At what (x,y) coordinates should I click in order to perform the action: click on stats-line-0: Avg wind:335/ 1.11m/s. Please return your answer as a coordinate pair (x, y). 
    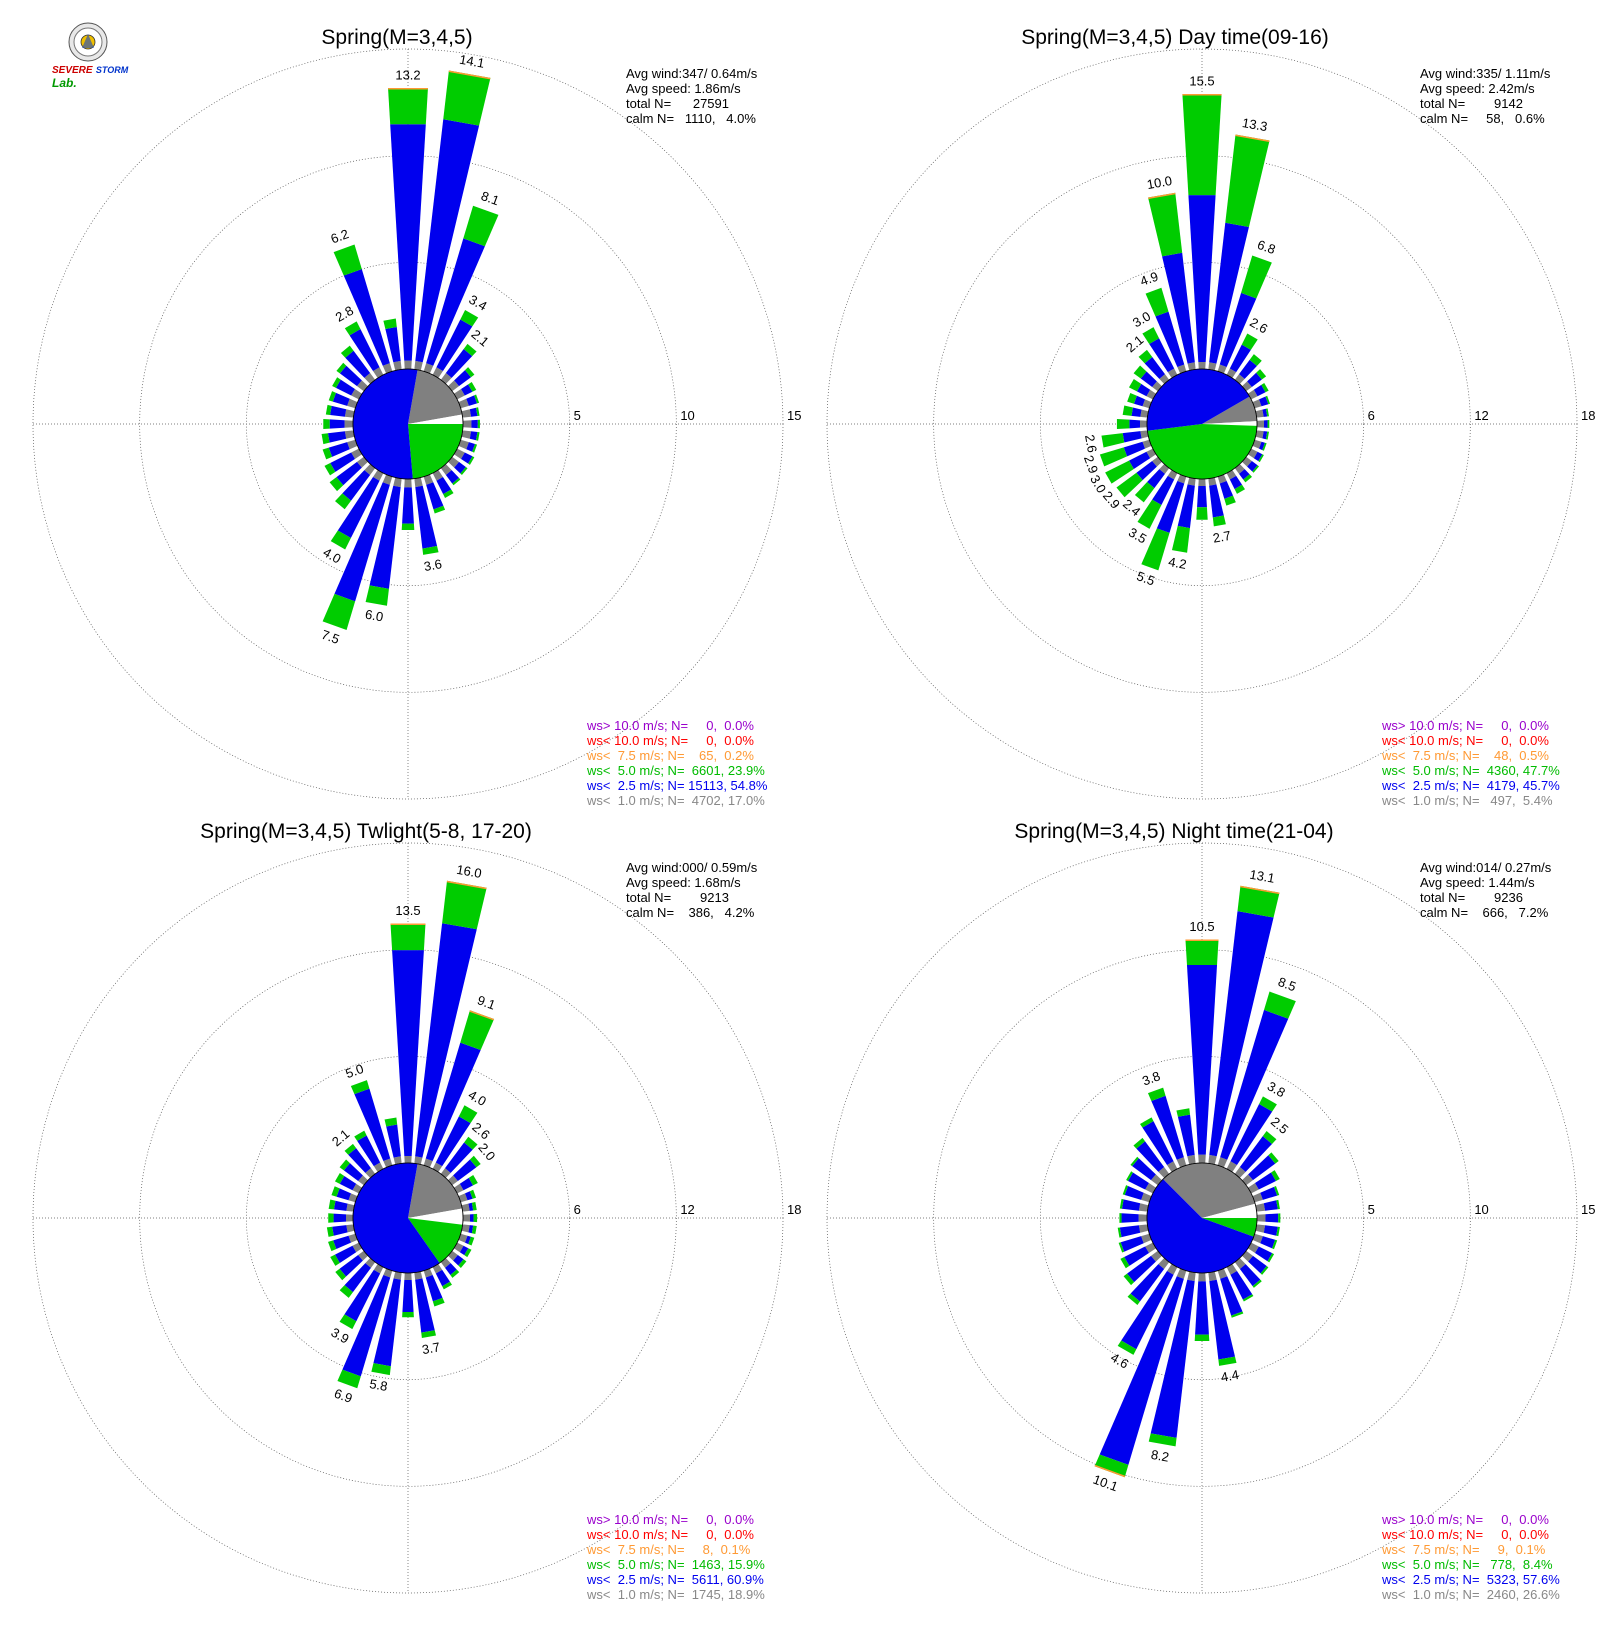
    Looking at the image, I should click on (1485, 73).